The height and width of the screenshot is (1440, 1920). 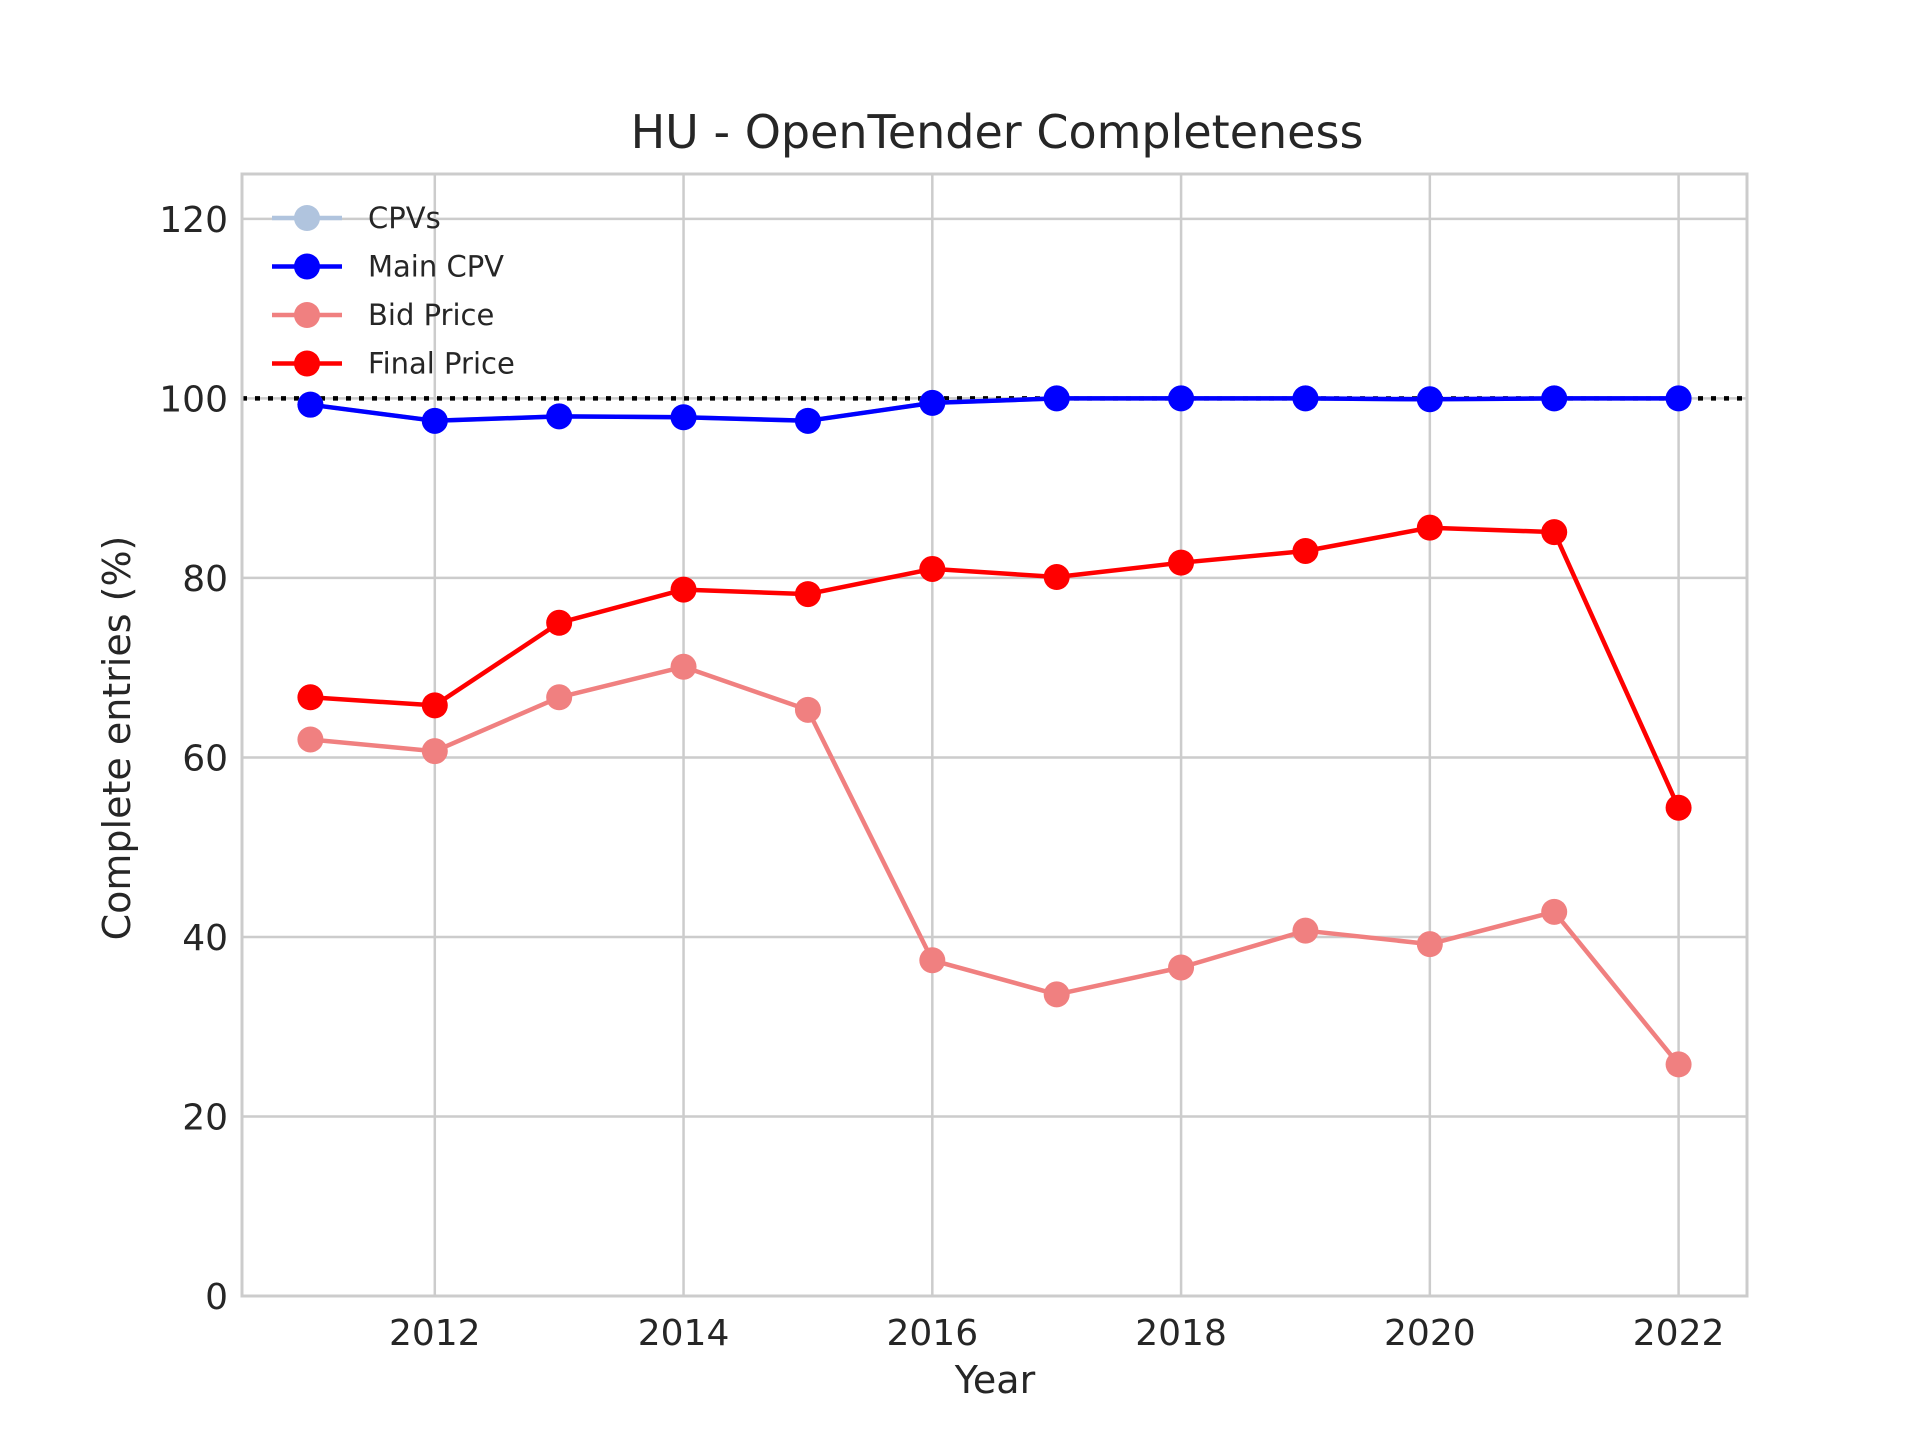 I want to click on y-tick-label: 40, so click(x=205, y=938).